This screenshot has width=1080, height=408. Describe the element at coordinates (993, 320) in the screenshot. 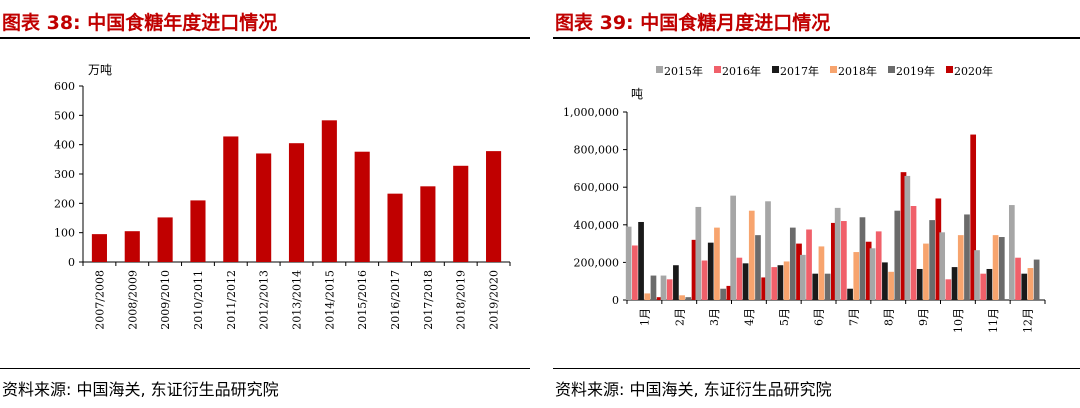

I see `x-tick-label: 11月` at that location.